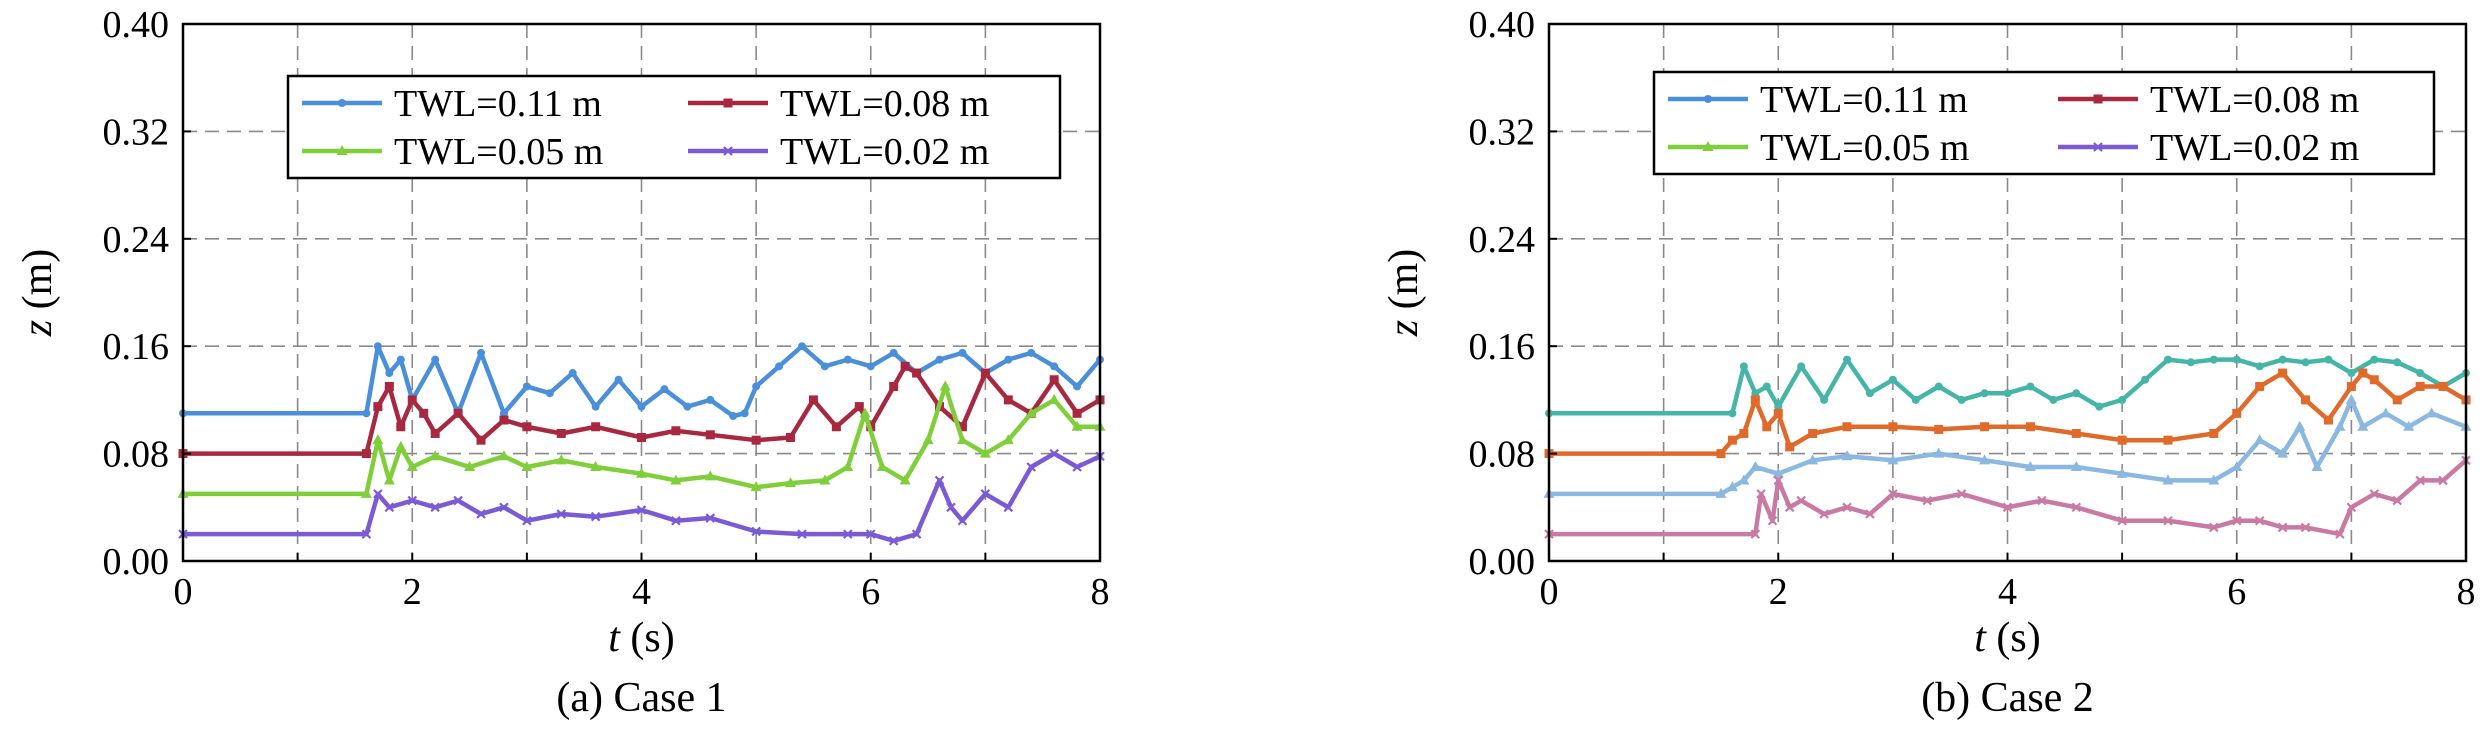 The width and height of the screenshot is (2481, 732). Describe the element at coordinates (2208, 100) in the screenshot. I see `legend-entry: TWL=0.08 m` at that location.